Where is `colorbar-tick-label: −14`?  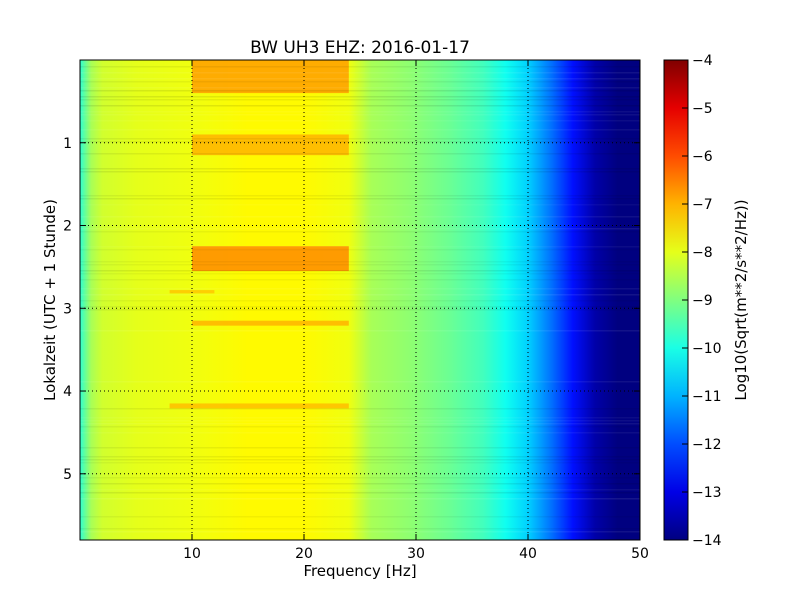
colorbar-tick-label: −14 is located at coordinates (707, 541).